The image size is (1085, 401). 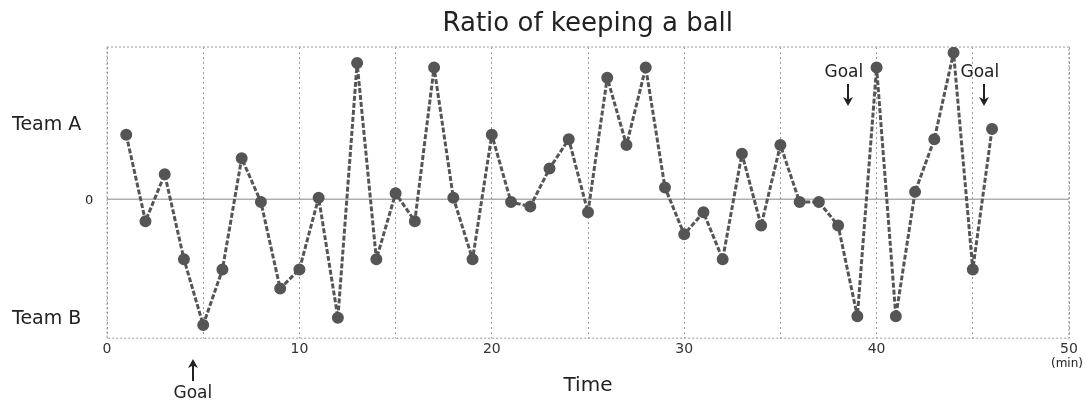 What do you see at coordinates (107, 348) in the screenshot?
I see `x-tick-label: 0` at bounding box center [107, 348].